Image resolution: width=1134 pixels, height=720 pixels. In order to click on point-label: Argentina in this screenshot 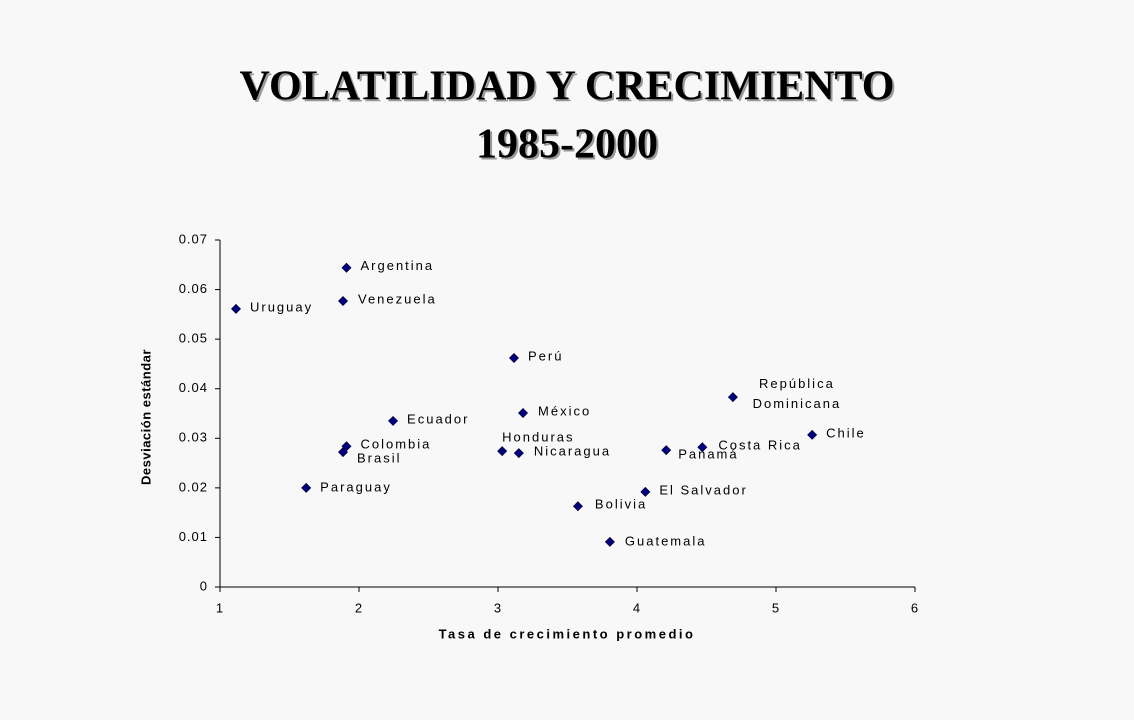, I will do `click(397, 265)`.